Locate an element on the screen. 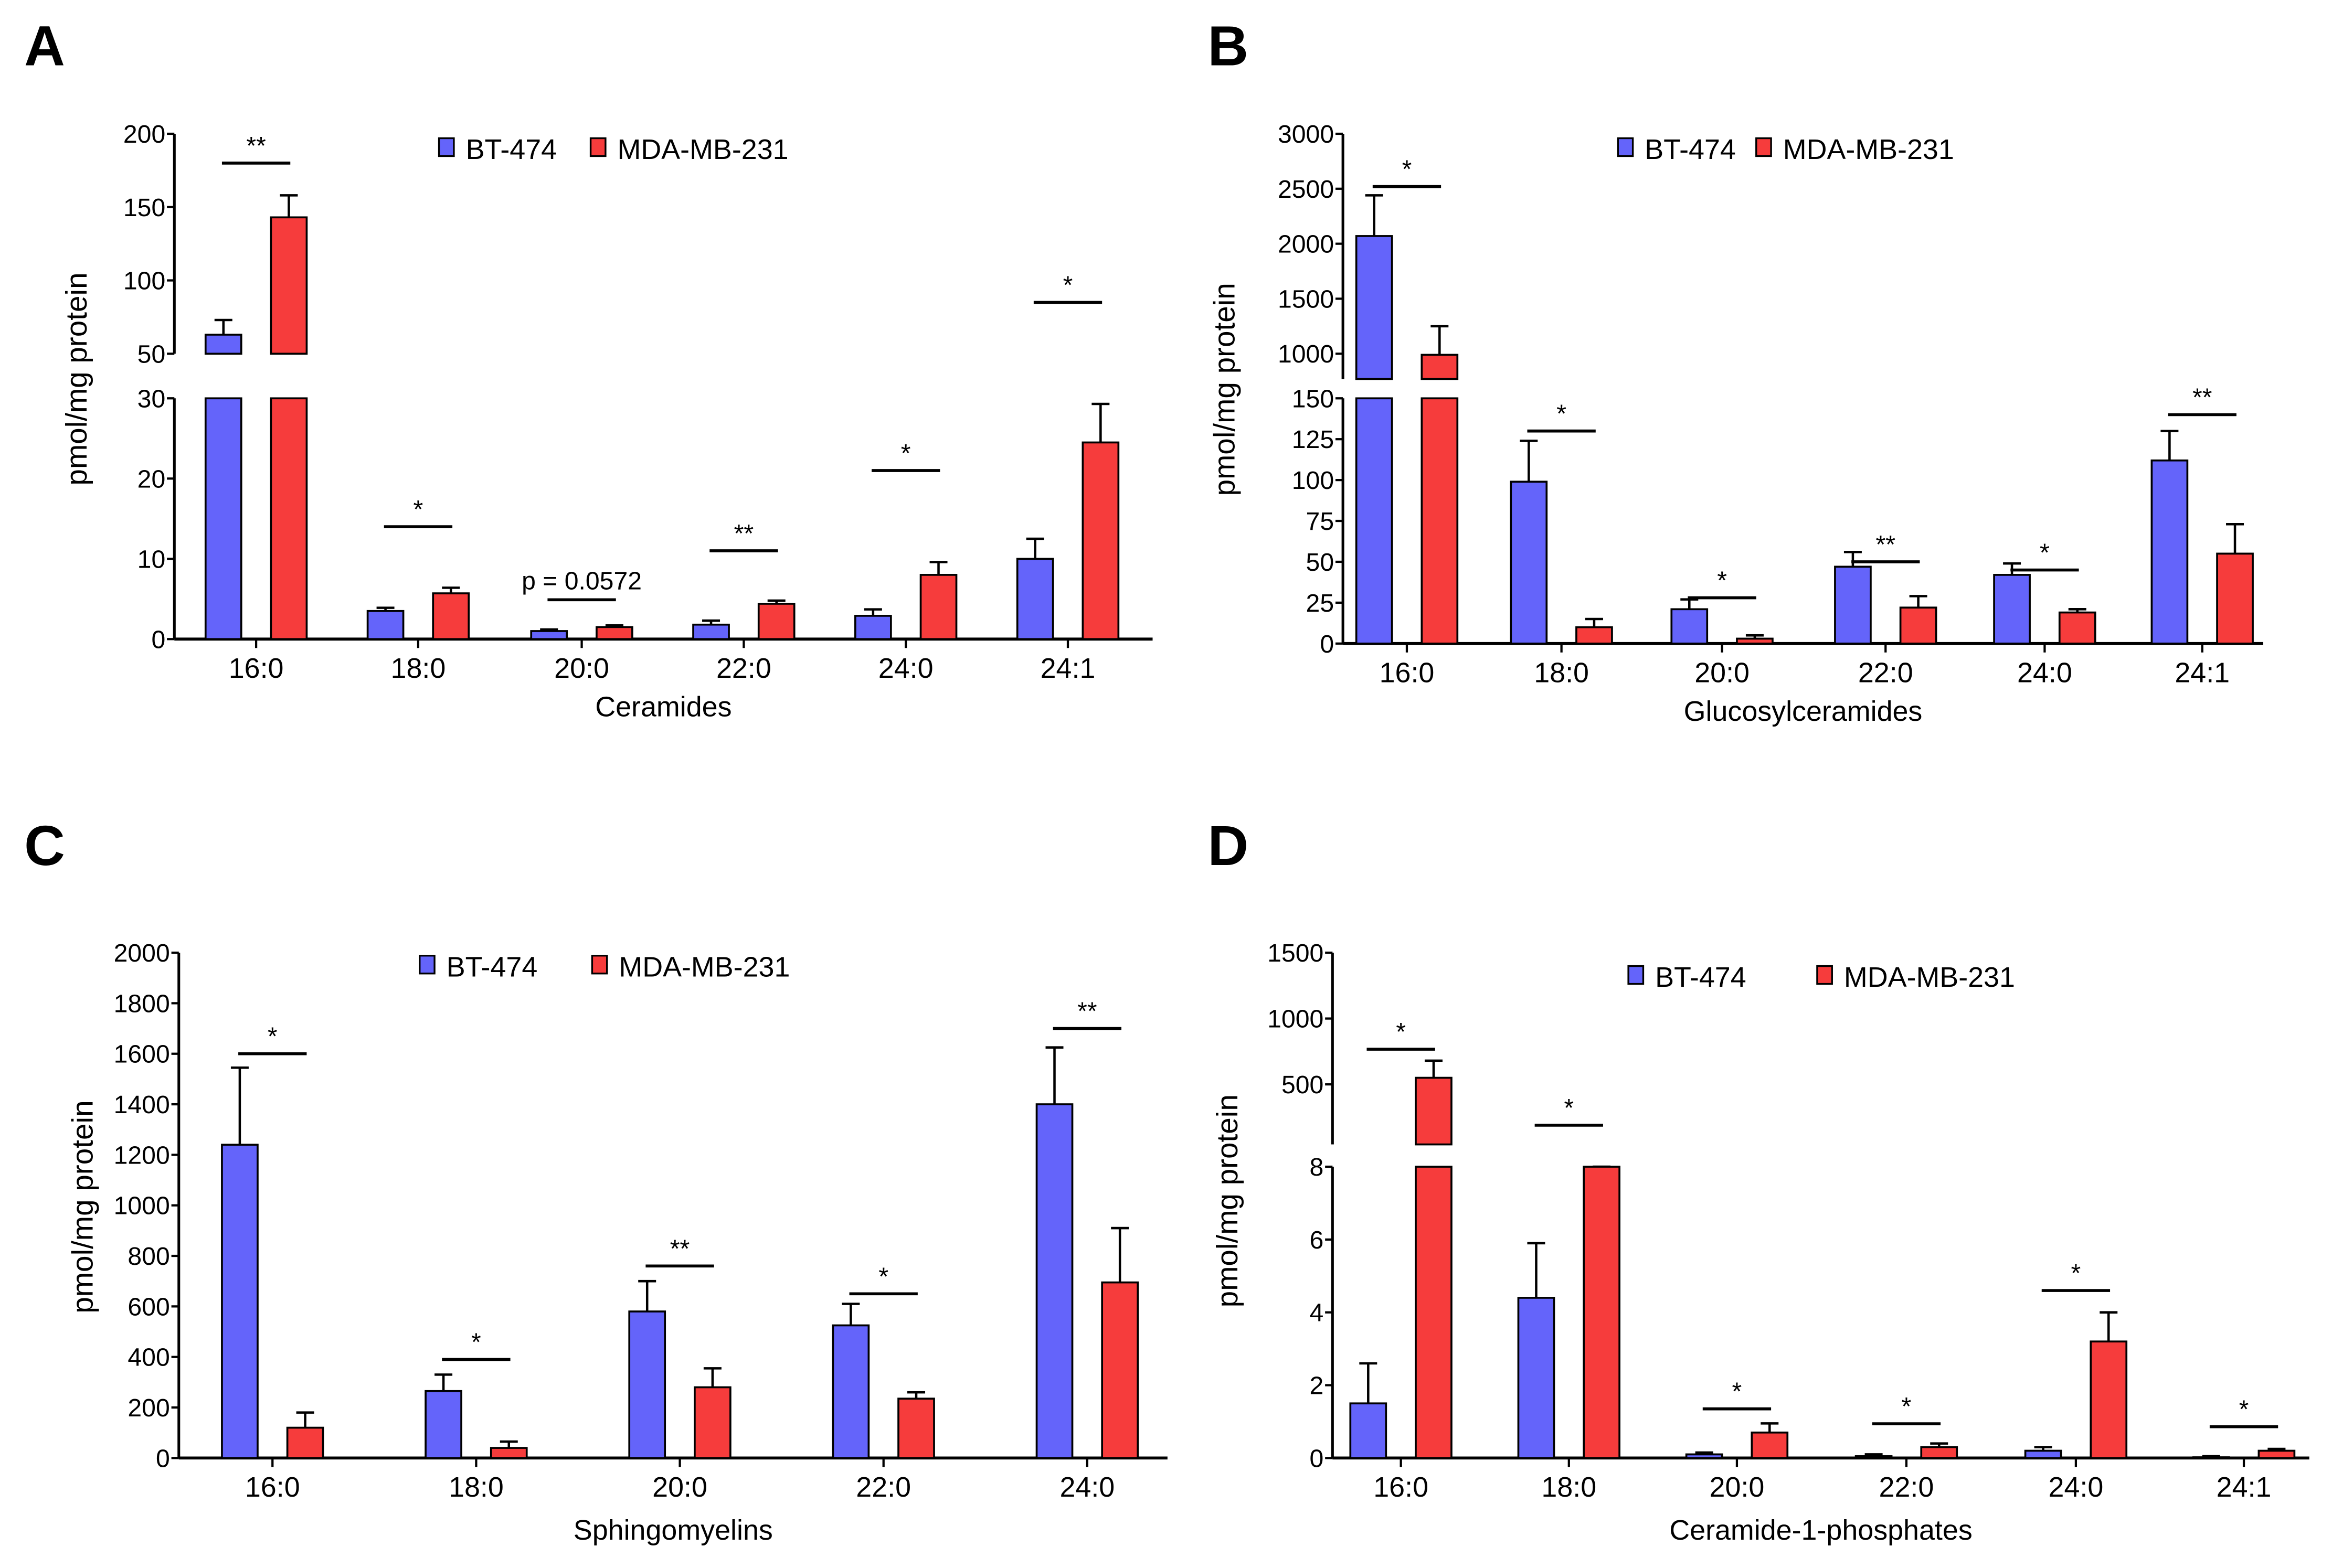  y-tick-label: 150 is located at coordinates (144, 208).